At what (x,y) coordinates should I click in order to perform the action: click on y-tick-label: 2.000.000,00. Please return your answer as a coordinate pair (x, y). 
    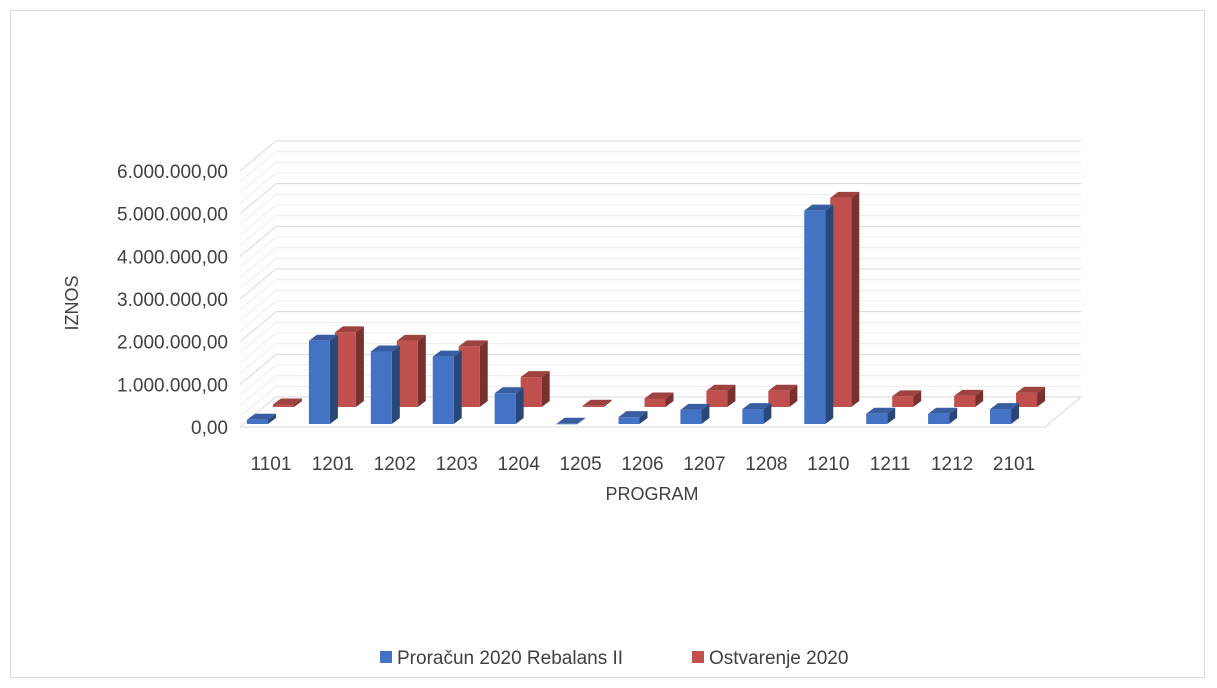
    Looking at the image, I should click on (172, 343).